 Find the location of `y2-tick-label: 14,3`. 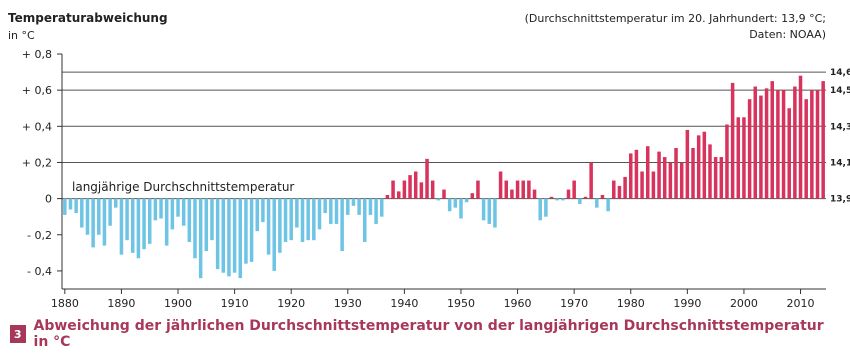

y2-tick-label: 14,3 is located at coordinates (840, 127).